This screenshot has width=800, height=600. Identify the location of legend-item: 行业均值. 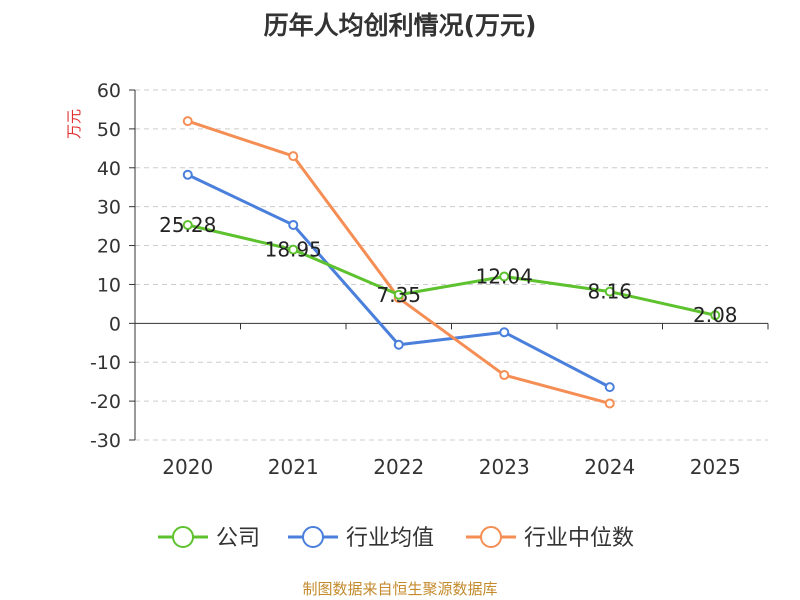
(361, 538).